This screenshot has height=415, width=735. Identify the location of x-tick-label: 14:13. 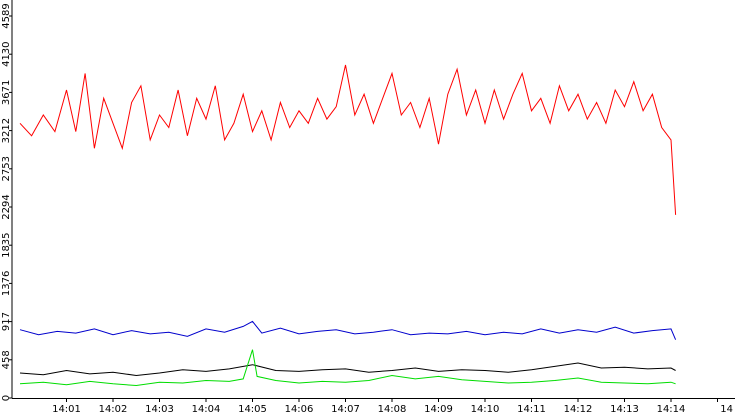
(624, 409).